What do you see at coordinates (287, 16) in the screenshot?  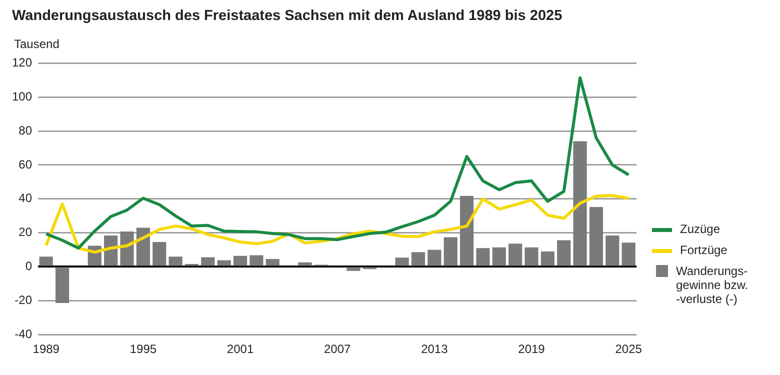 I see `chart-title: Wanderungsaustausch des Freistaates Sachsen mit dem Ausland 1989 bis 2025` at bounding box center [287, 16].